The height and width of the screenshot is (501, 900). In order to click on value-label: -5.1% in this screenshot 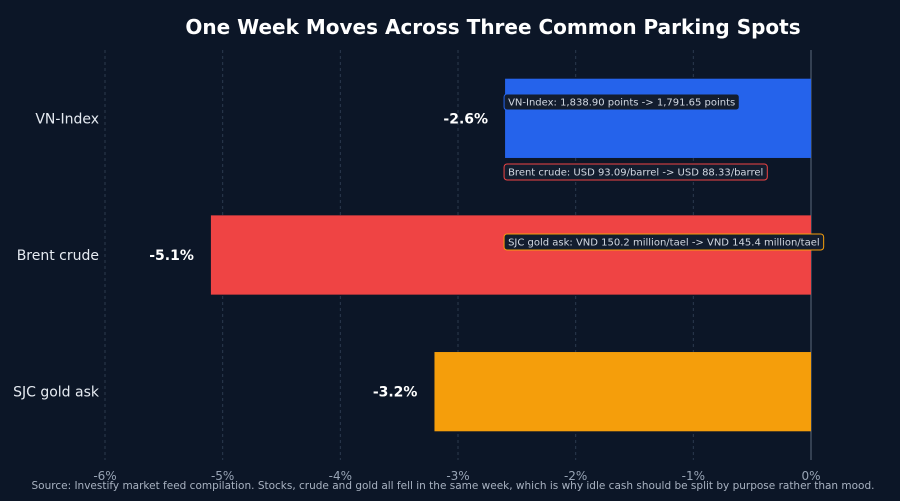, I will do `click(171, 256)`.